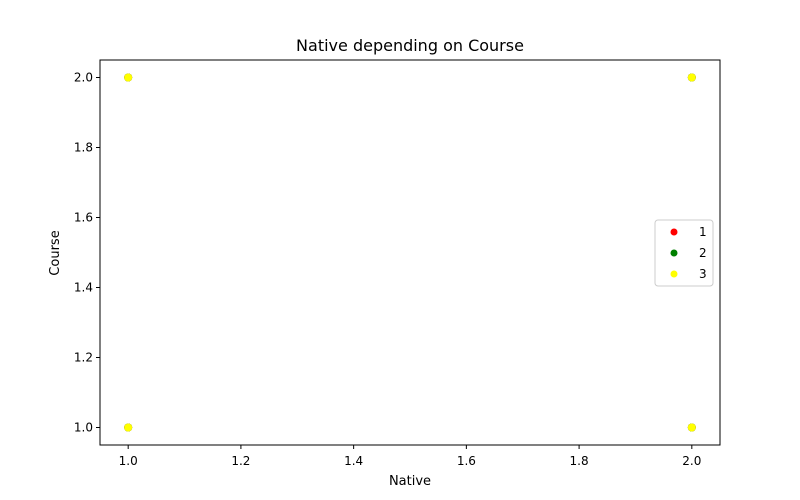 The width and height of the screenshot is (800, 500). I want to click on y-tick-label: 1.8, so click(83, 148).